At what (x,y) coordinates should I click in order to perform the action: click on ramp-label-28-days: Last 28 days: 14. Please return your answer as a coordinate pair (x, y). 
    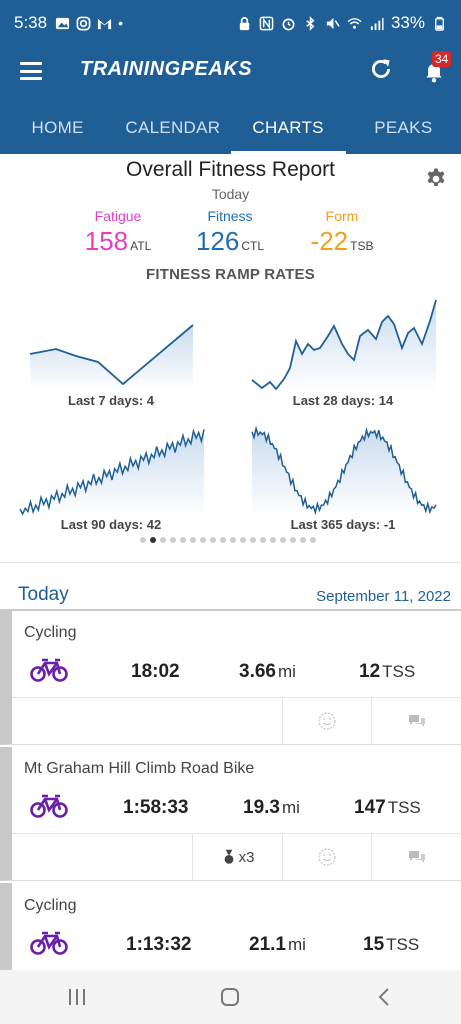
    Looking at the image, I should click on (343, 400).